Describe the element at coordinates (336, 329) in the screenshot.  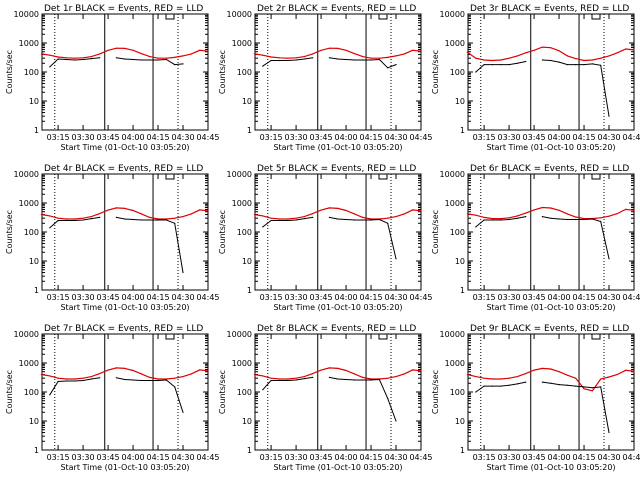
I see `panel-title: Det 8r BLACK = Events, RED = LLD` at that location.